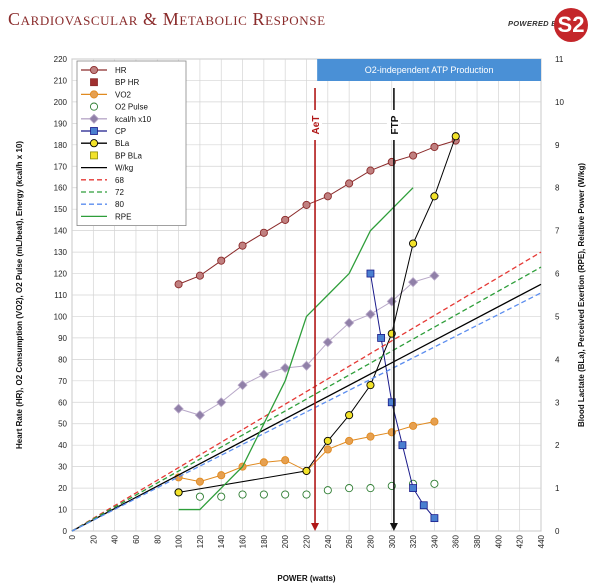 This screenshot has width=601, height=588. What do you see at coordinates (402, 396) in the screenshot?
I see `series-cp` at bounding box center [402, 396].